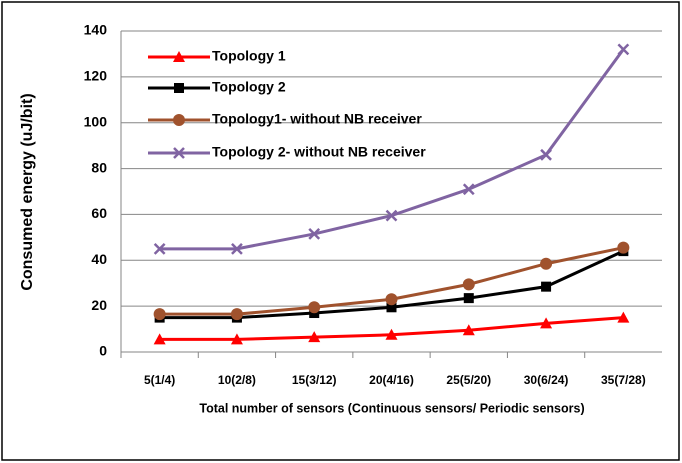 The image size is (682, 463). I want to click on legend-label: Topology1- without NB receiver, so click(317, 119).